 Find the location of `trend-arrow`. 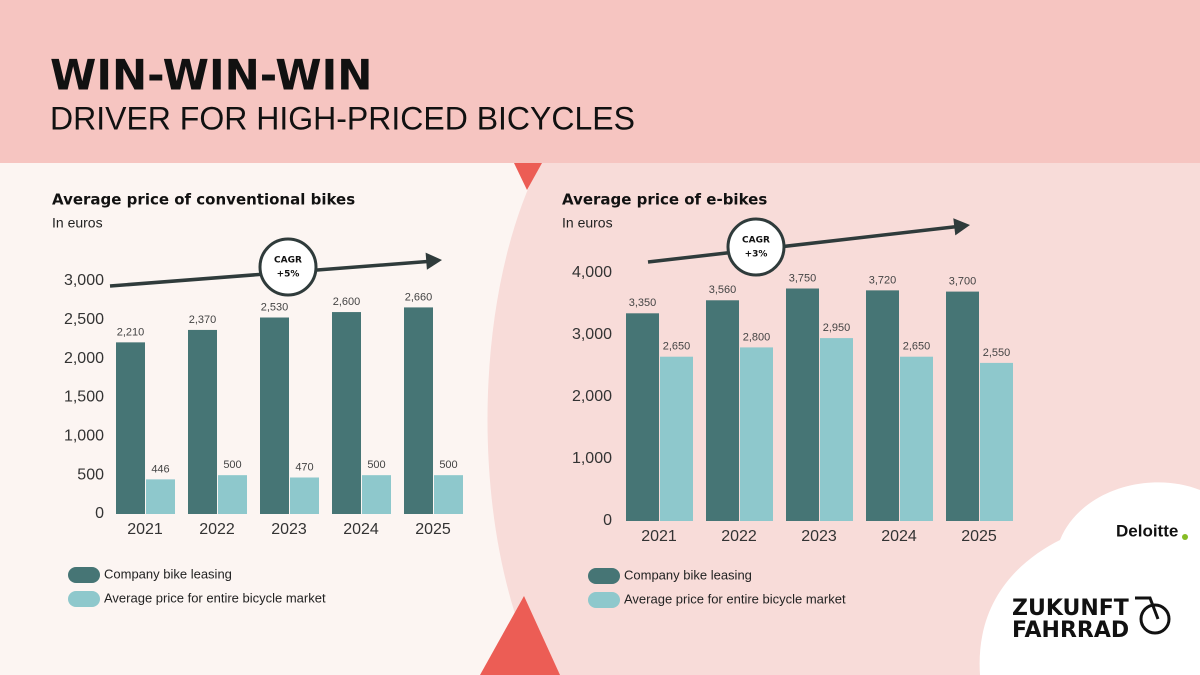

trend-arrow is located at coordinates (805, 244).